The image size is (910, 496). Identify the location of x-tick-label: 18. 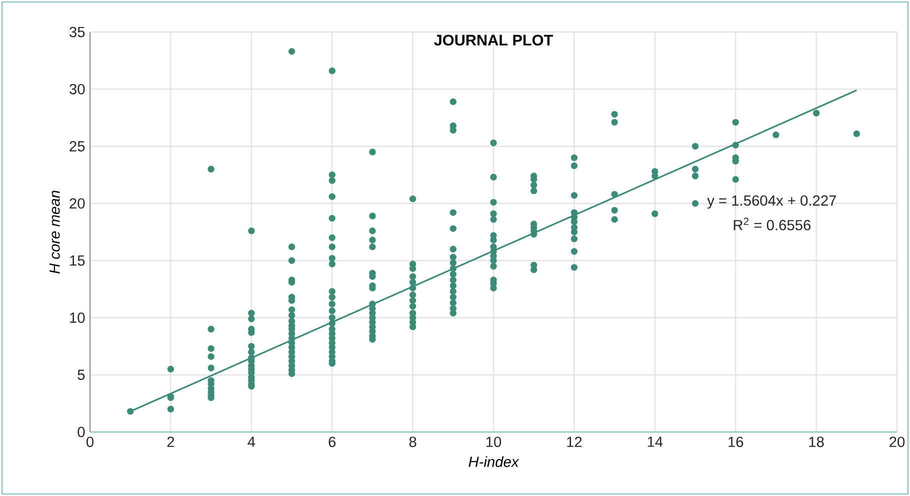
(816, 442).